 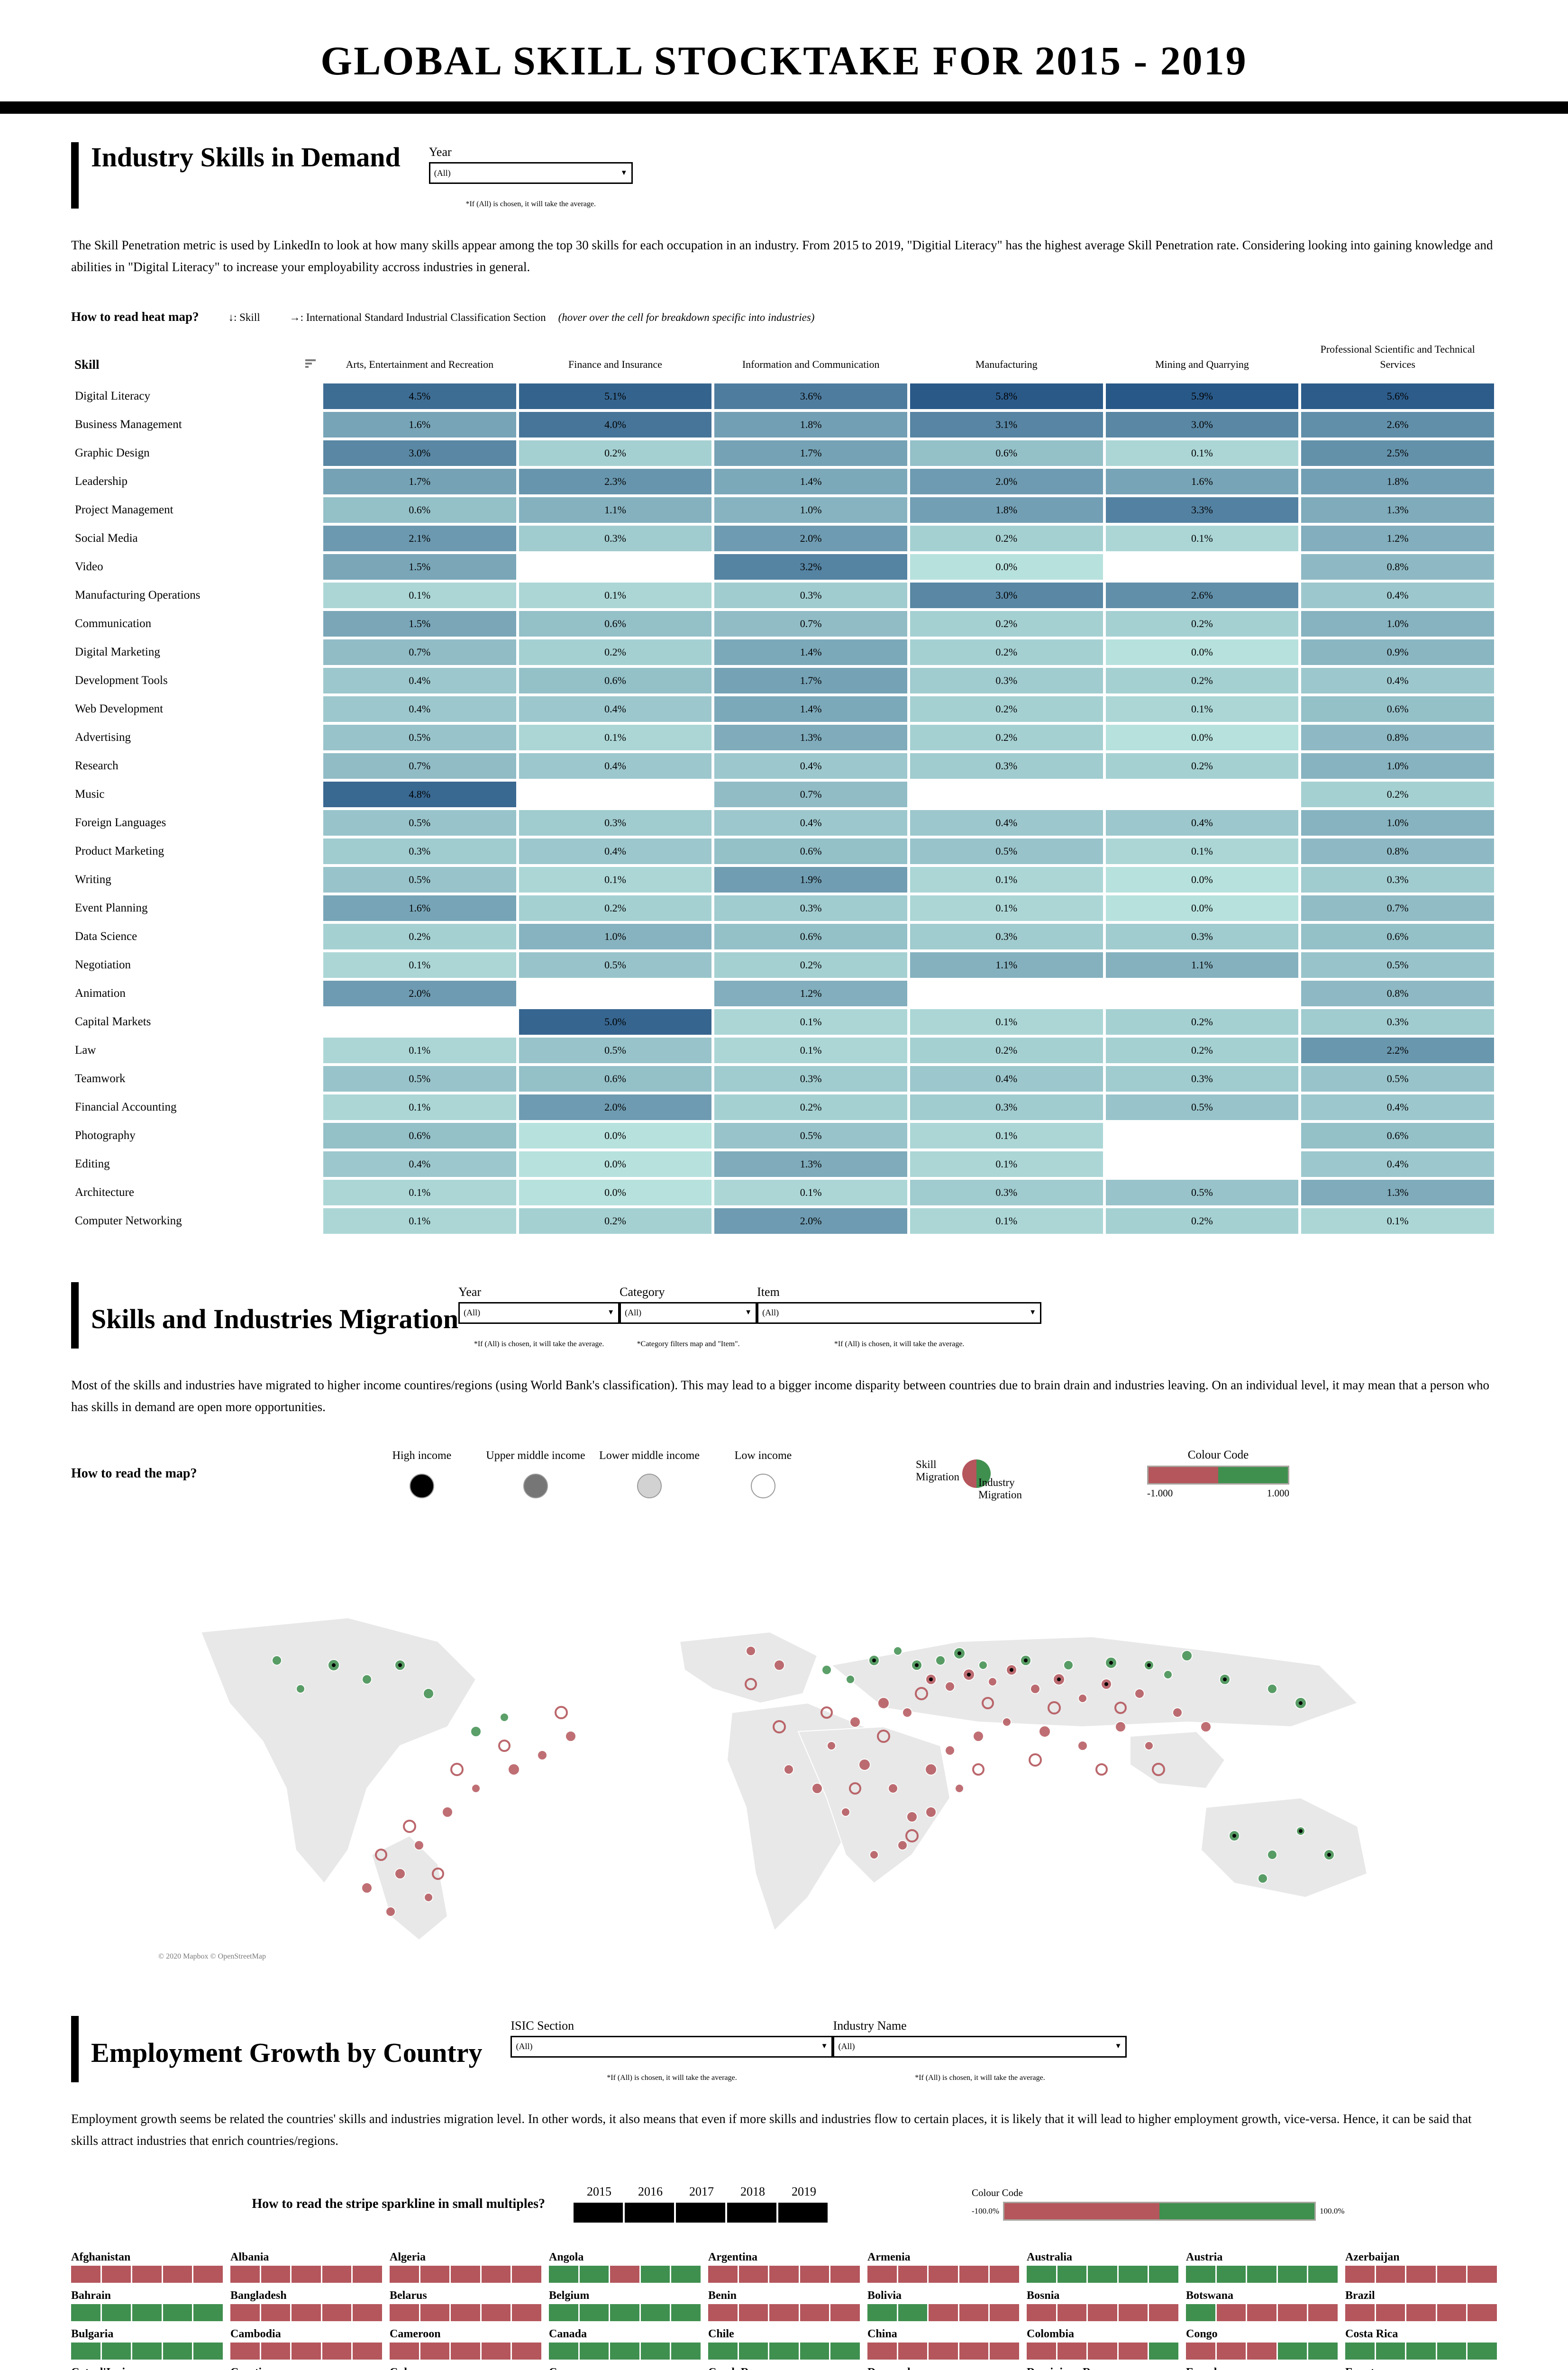 I want to click on heatmap-row-label: Manufacturing Operations, so click(x=138, y=595).